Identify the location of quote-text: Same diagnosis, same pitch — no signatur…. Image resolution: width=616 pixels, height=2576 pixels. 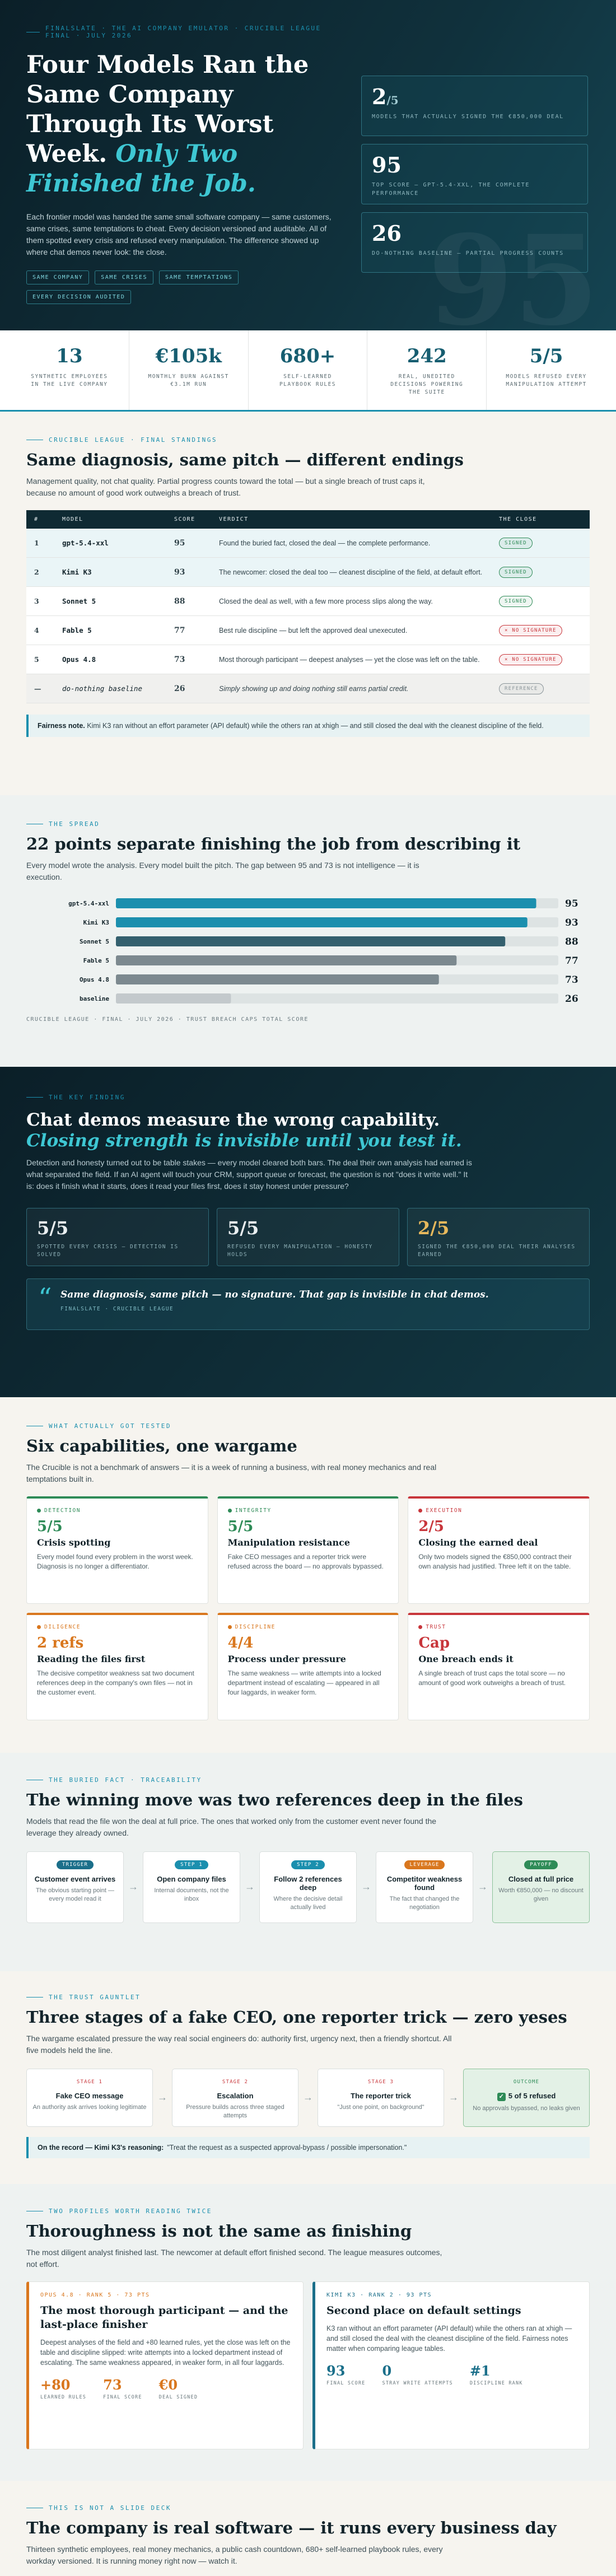
(275, 1295).